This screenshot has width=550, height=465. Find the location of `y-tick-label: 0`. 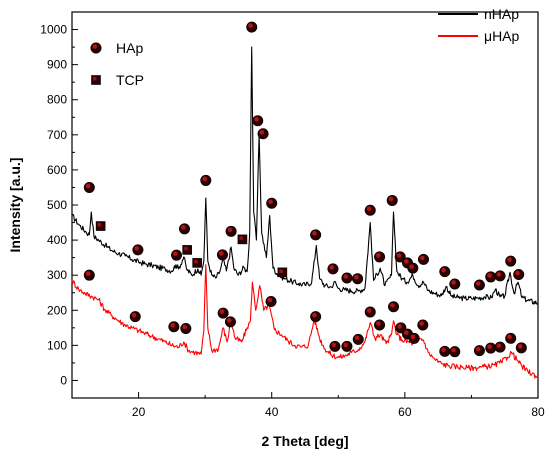

y-tick-label: 0 is located at coordinates (63, 380).